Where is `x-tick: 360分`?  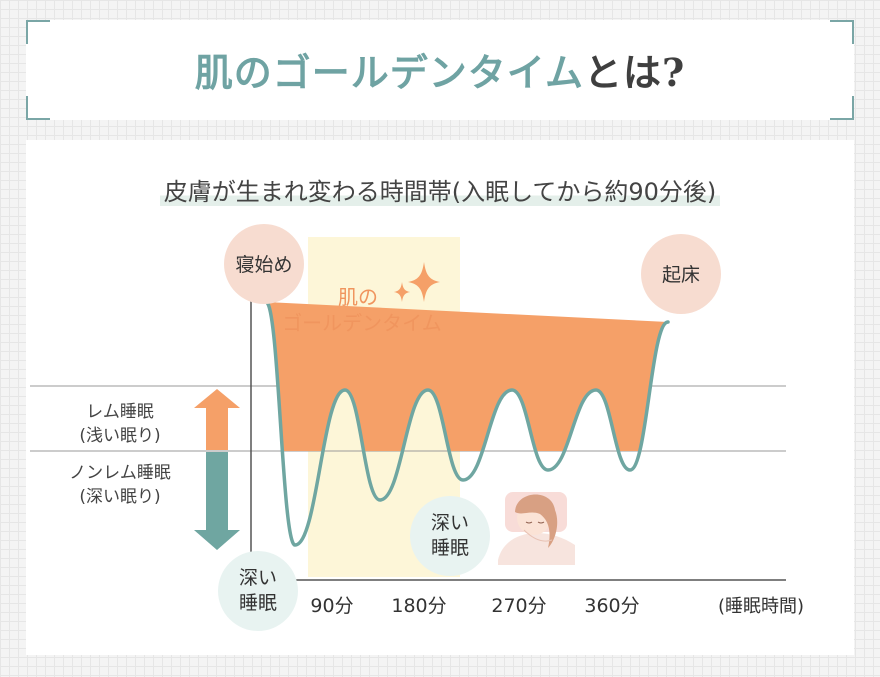 x-tick: 360分 is located at coordinates (611, 606).